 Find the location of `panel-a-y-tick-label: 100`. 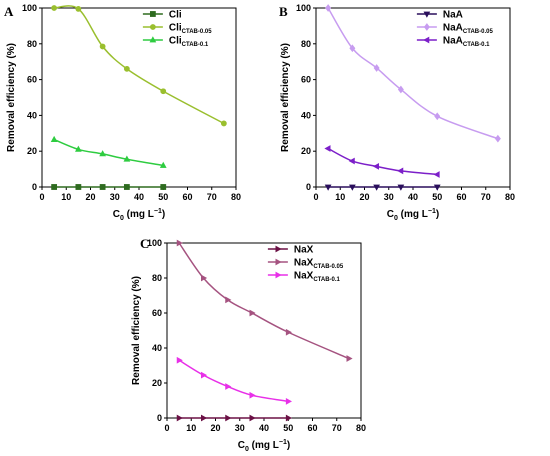

panel-a-y-tick-label: 100 is located at coordinates (29, 8).